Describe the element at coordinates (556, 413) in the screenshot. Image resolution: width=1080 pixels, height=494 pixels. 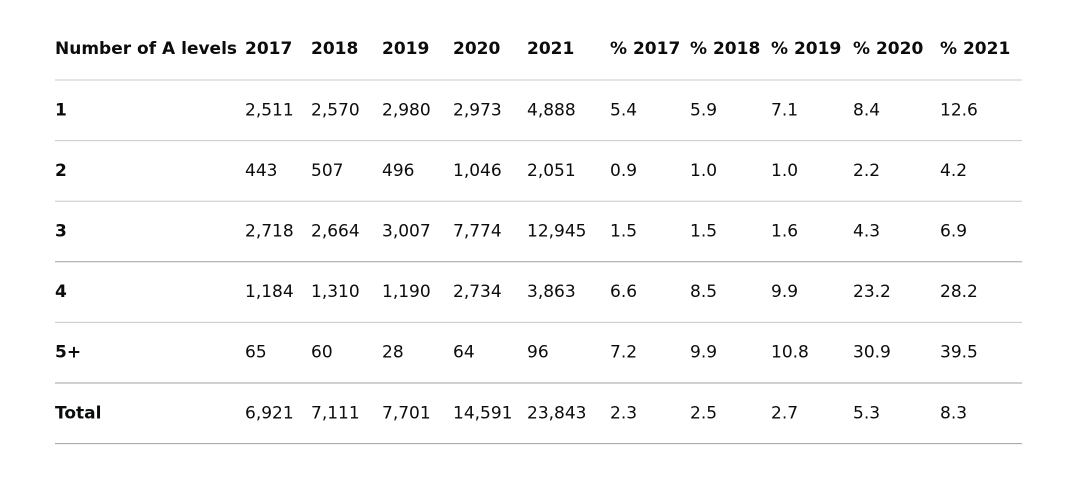
I see `table-cell: 23,843` at that location.